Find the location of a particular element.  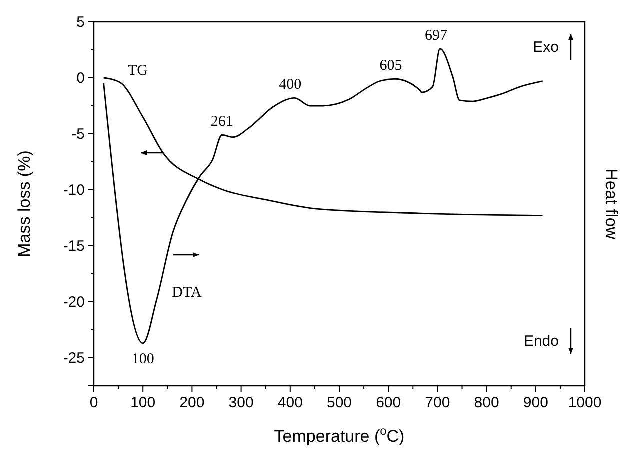

annotation: 400 is located at coordinates (290, 85).